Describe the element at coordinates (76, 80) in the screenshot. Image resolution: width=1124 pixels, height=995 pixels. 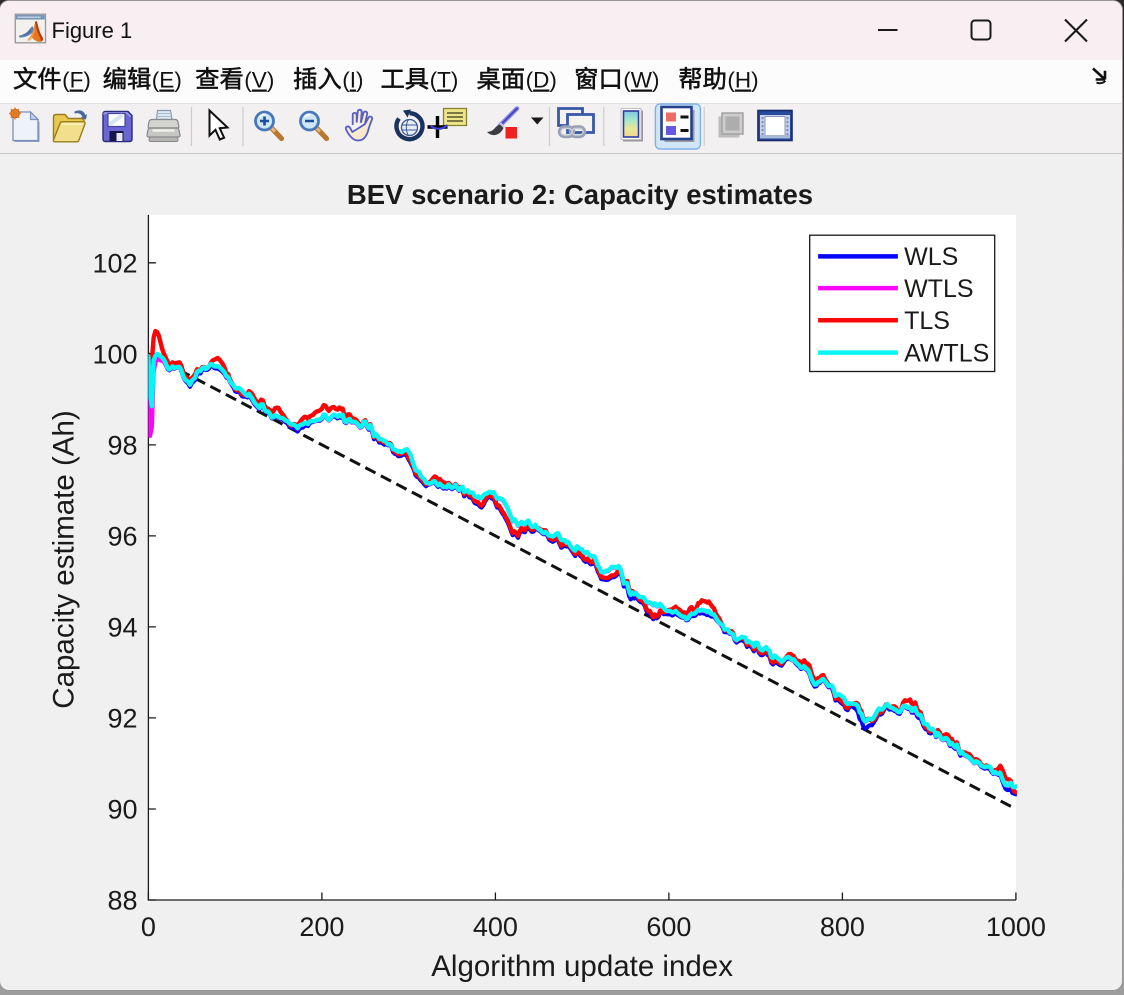
I see `svg-text: (F)` at that location.